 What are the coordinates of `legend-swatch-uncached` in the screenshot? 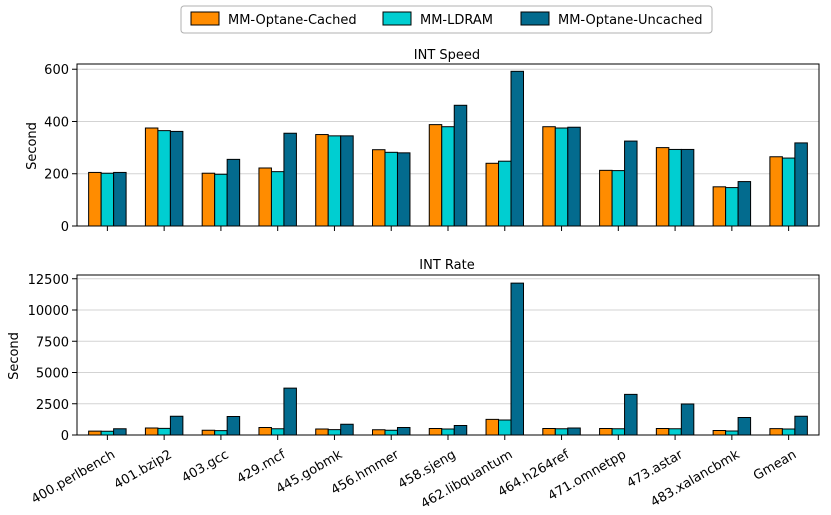 It's located at (535, 18).